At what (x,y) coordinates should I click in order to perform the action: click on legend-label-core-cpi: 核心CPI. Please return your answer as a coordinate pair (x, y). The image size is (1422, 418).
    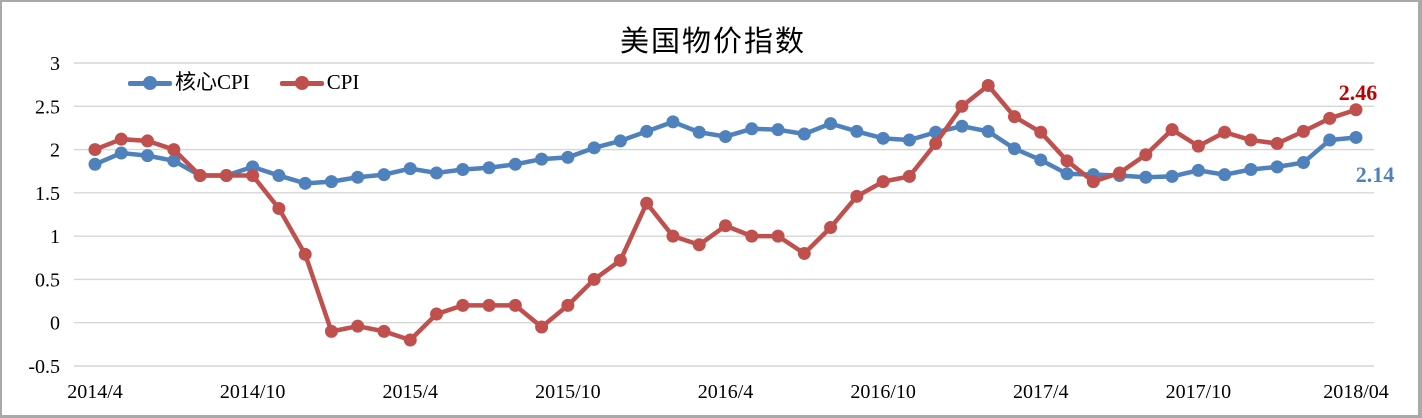
    Looking at the image, I should click on (212, 82).